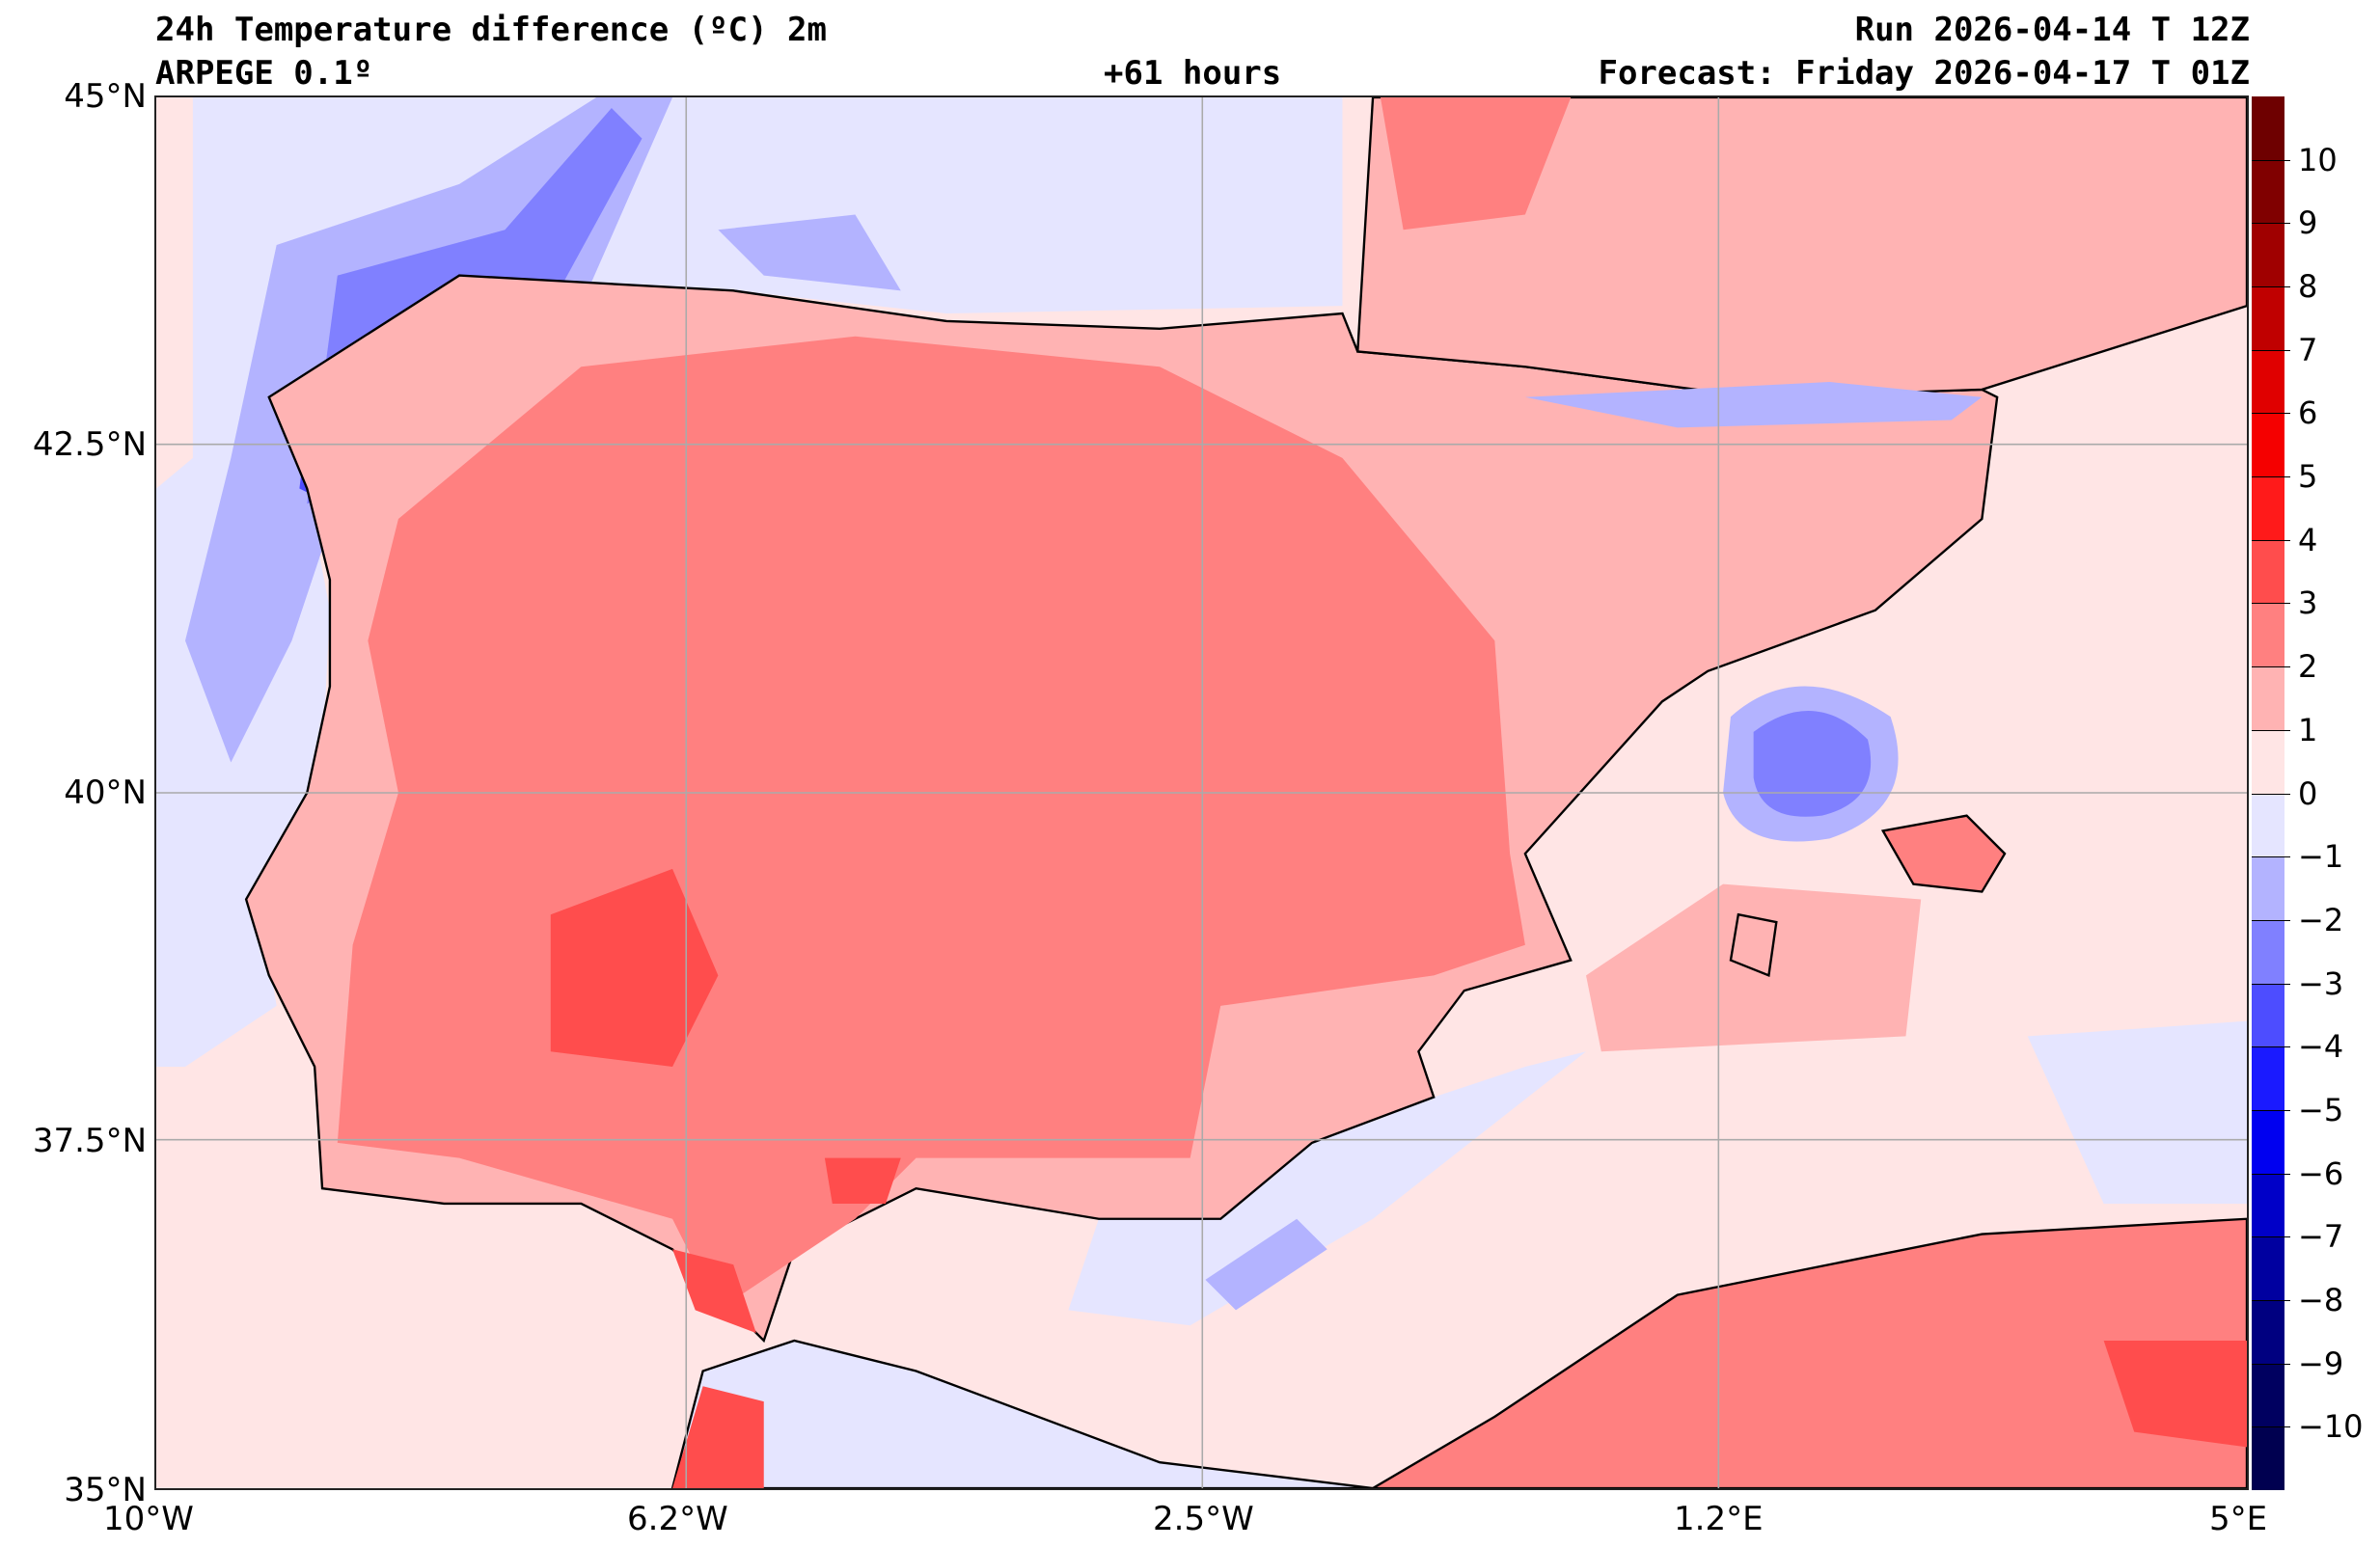 The width and height of the screenshot is (2380, 1548). Describe the element at coordinates (1754, 944) in the screenshot. I see `ibiza` at that location.